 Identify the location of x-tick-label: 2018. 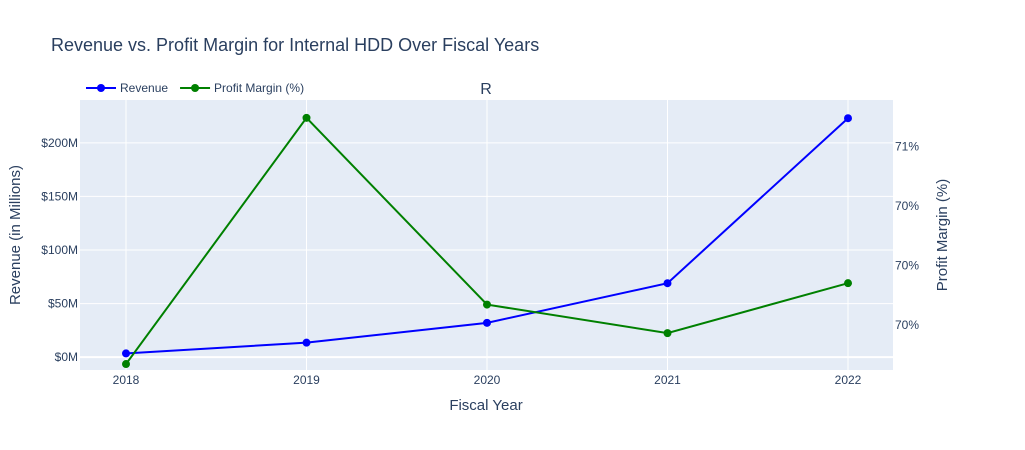
(126, 380).